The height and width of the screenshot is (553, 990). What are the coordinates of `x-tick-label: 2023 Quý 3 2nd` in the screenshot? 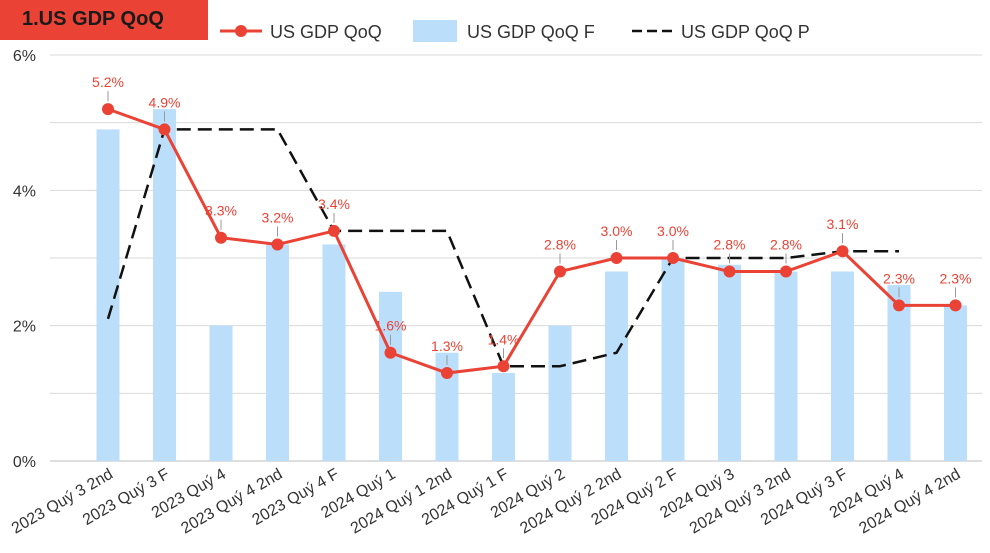 It's located at (62, 502).